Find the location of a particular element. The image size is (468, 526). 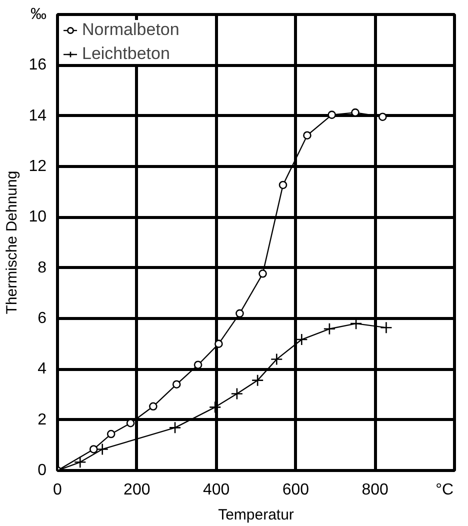

y-tick-label: 12 is located at coordinates (37, 166).